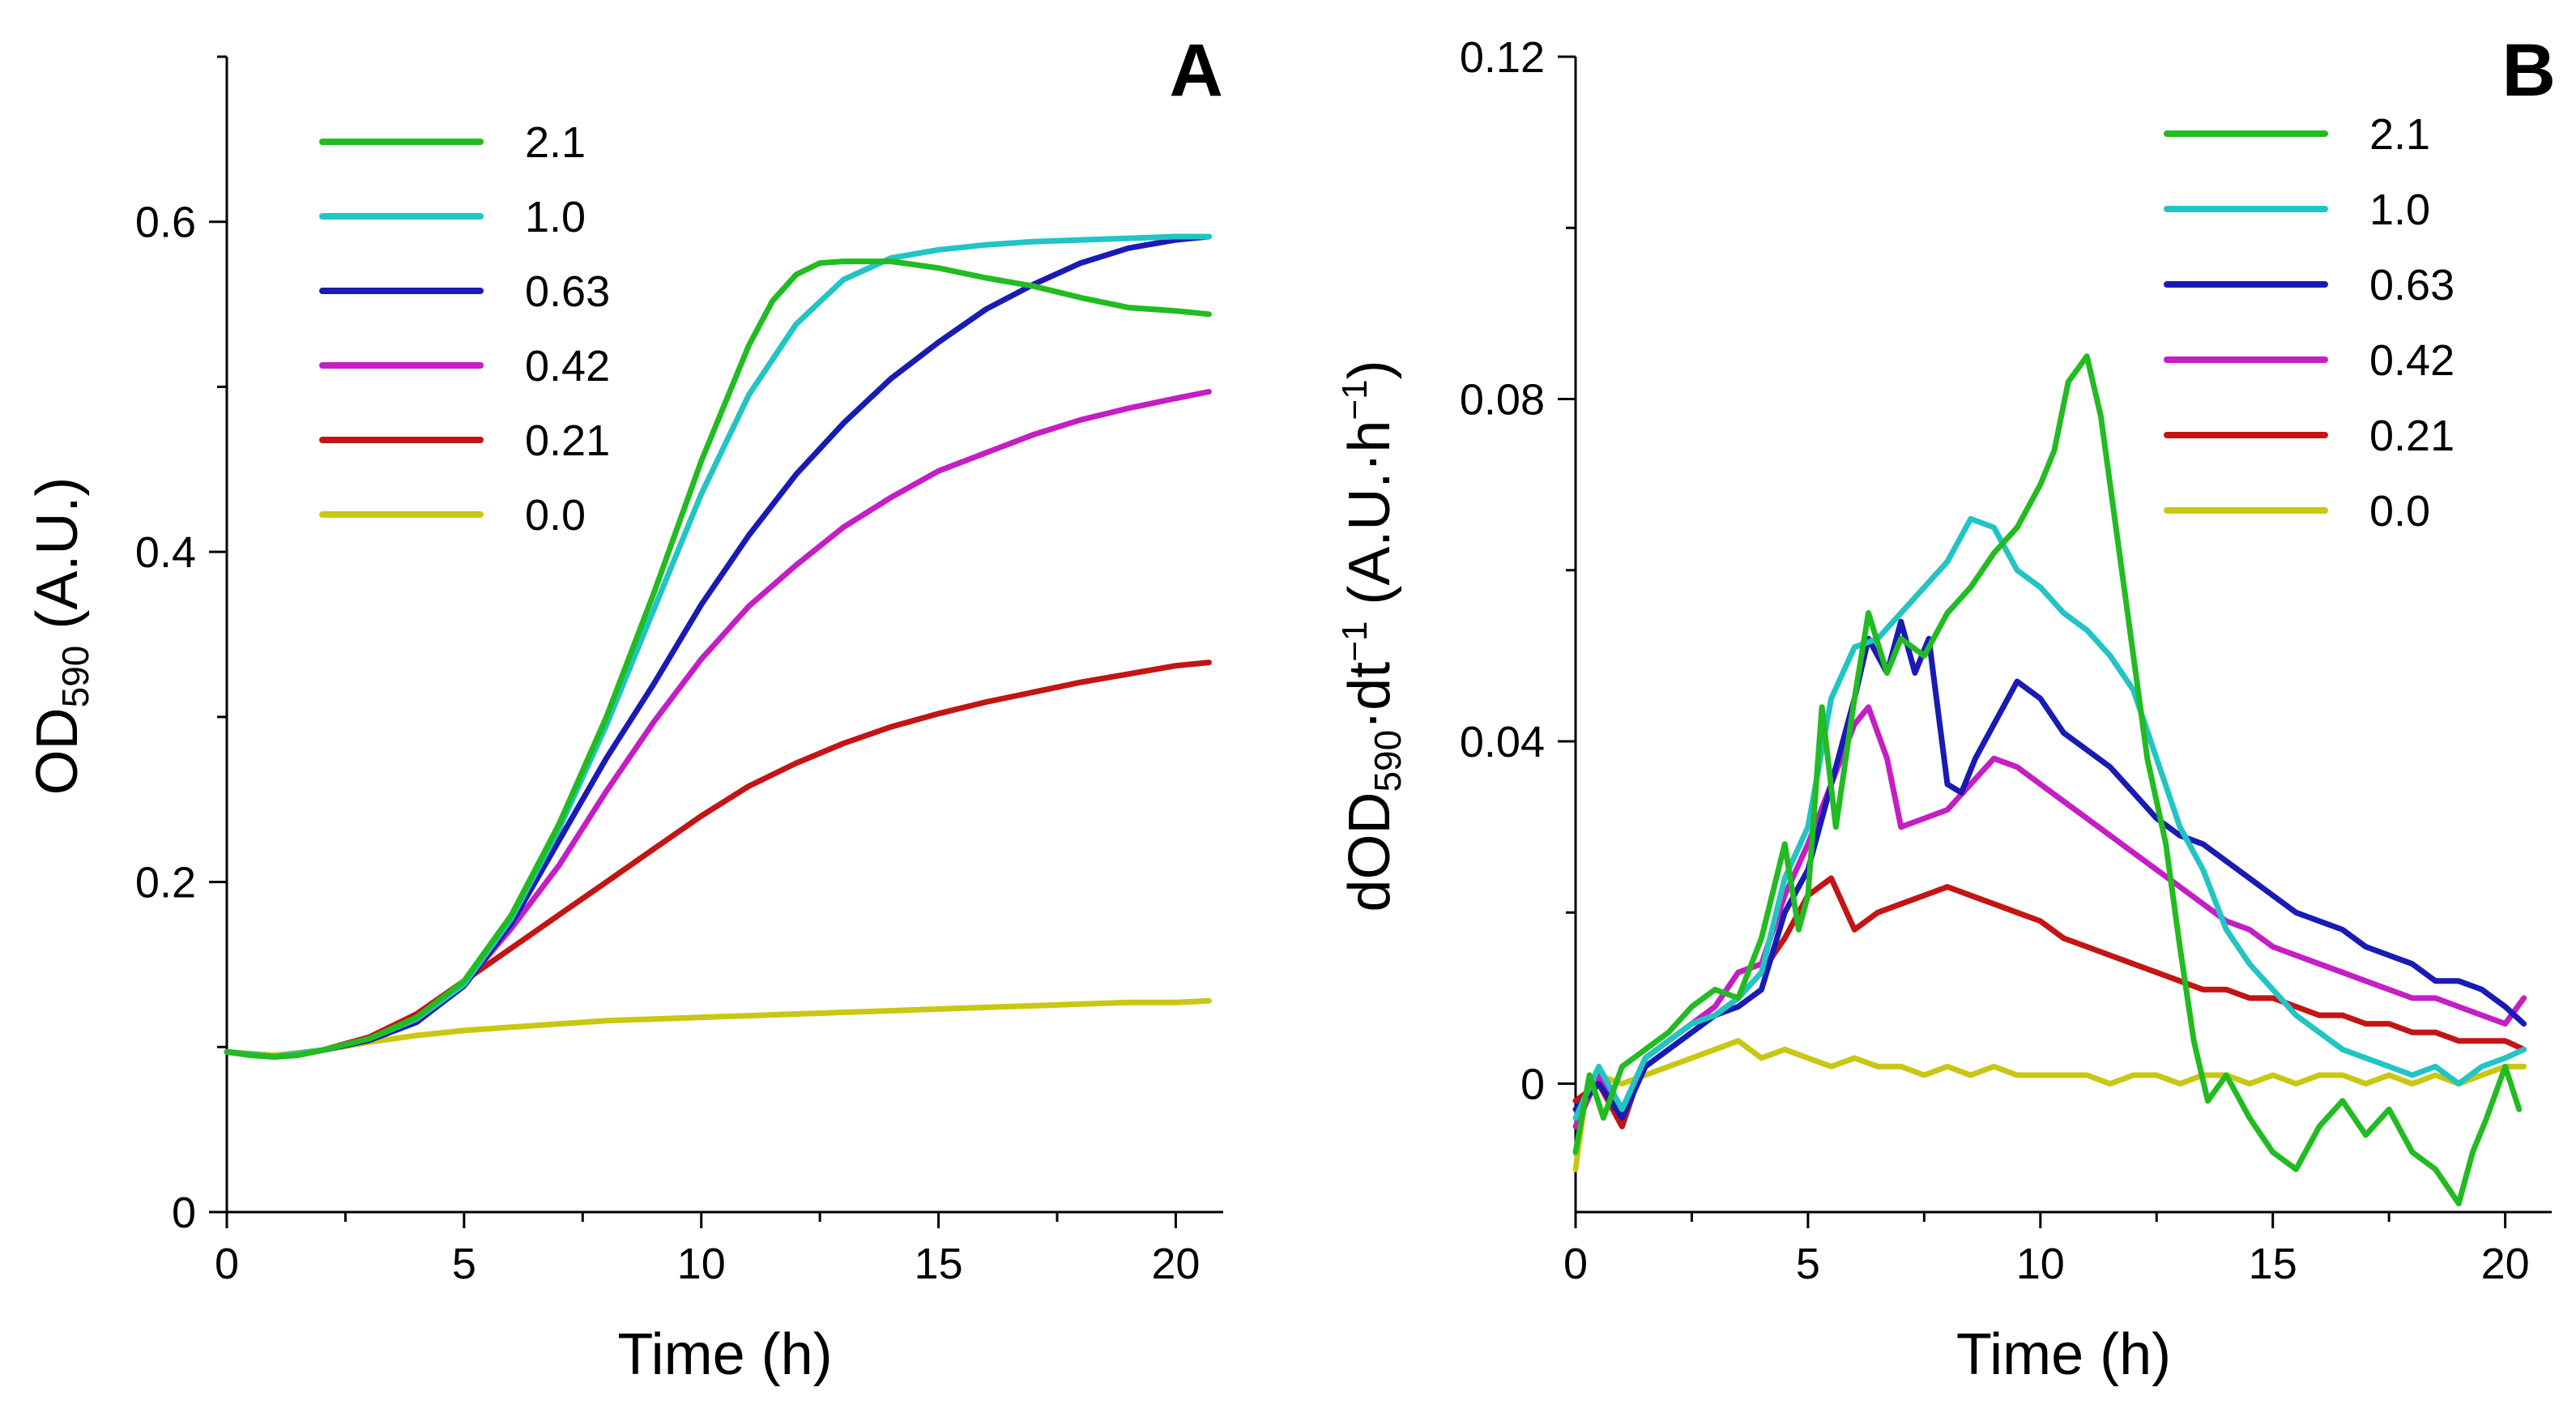  I want to click on y-title-end: ), so click(1369, 369).